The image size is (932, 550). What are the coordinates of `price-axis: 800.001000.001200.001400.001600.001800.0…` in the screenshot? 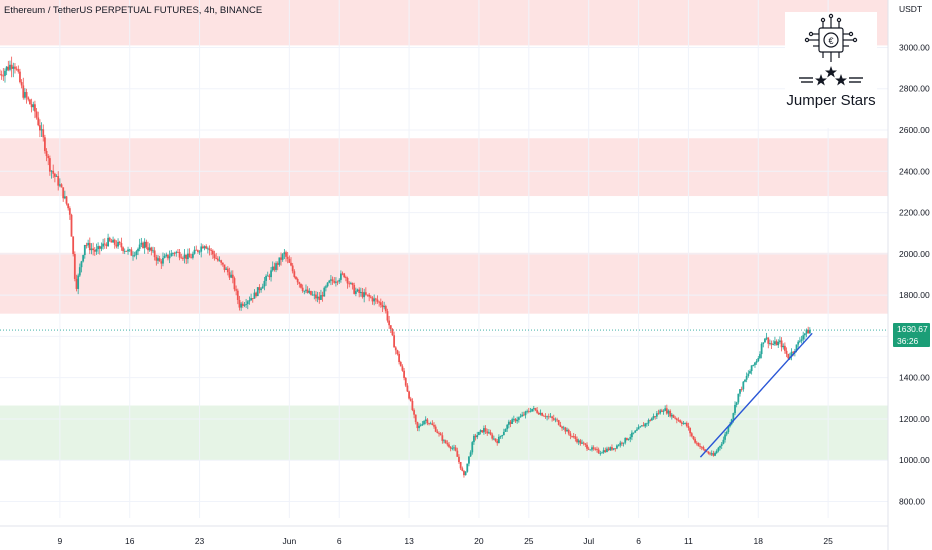 It's located at (914, 255).